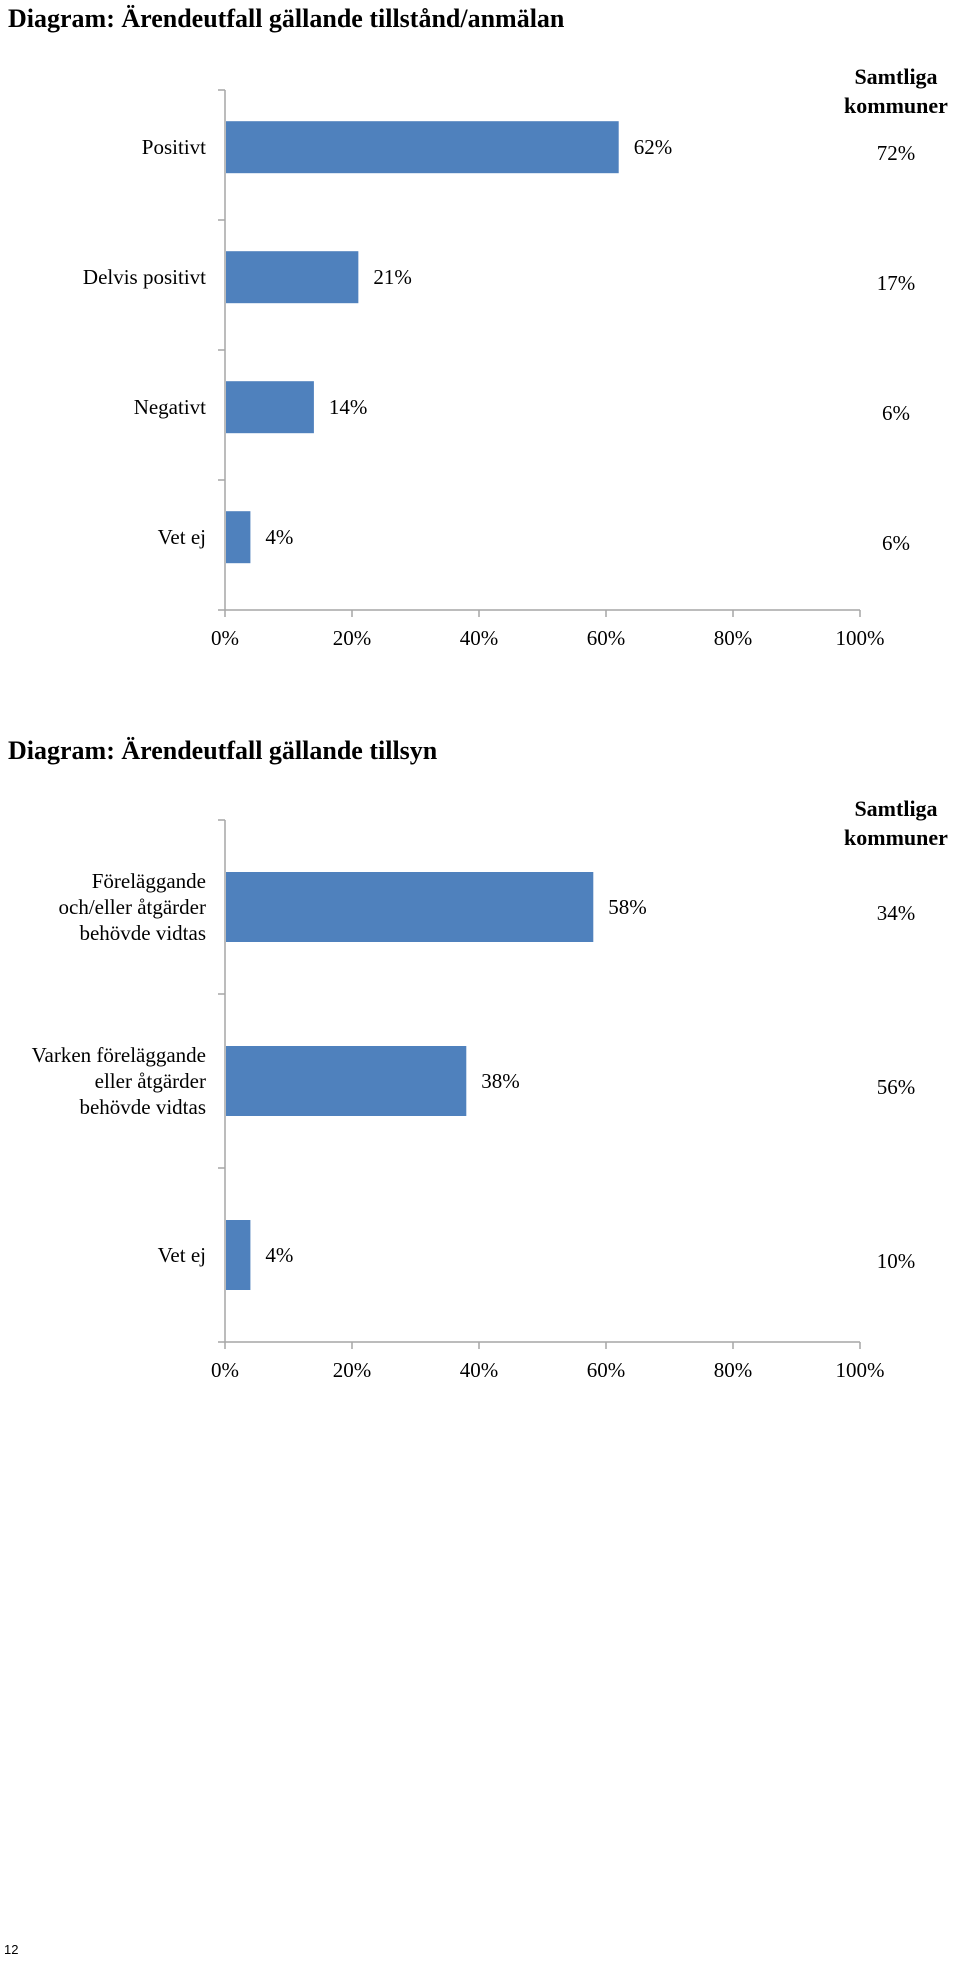 The image size is (960, 1962). I want to click on chart-2-x-tick-label: 100%, so click(860, 1370).